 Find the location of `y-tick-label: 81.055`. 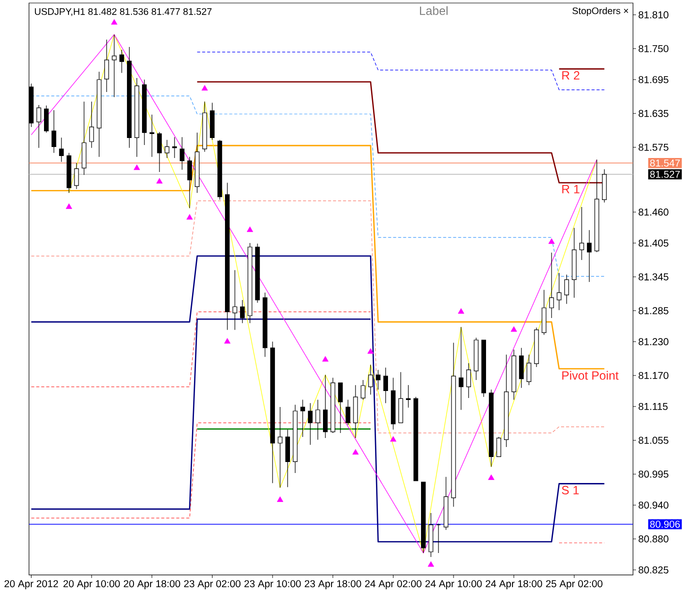

y-tick-label: 81.055 is located at coordinates (653, 440).